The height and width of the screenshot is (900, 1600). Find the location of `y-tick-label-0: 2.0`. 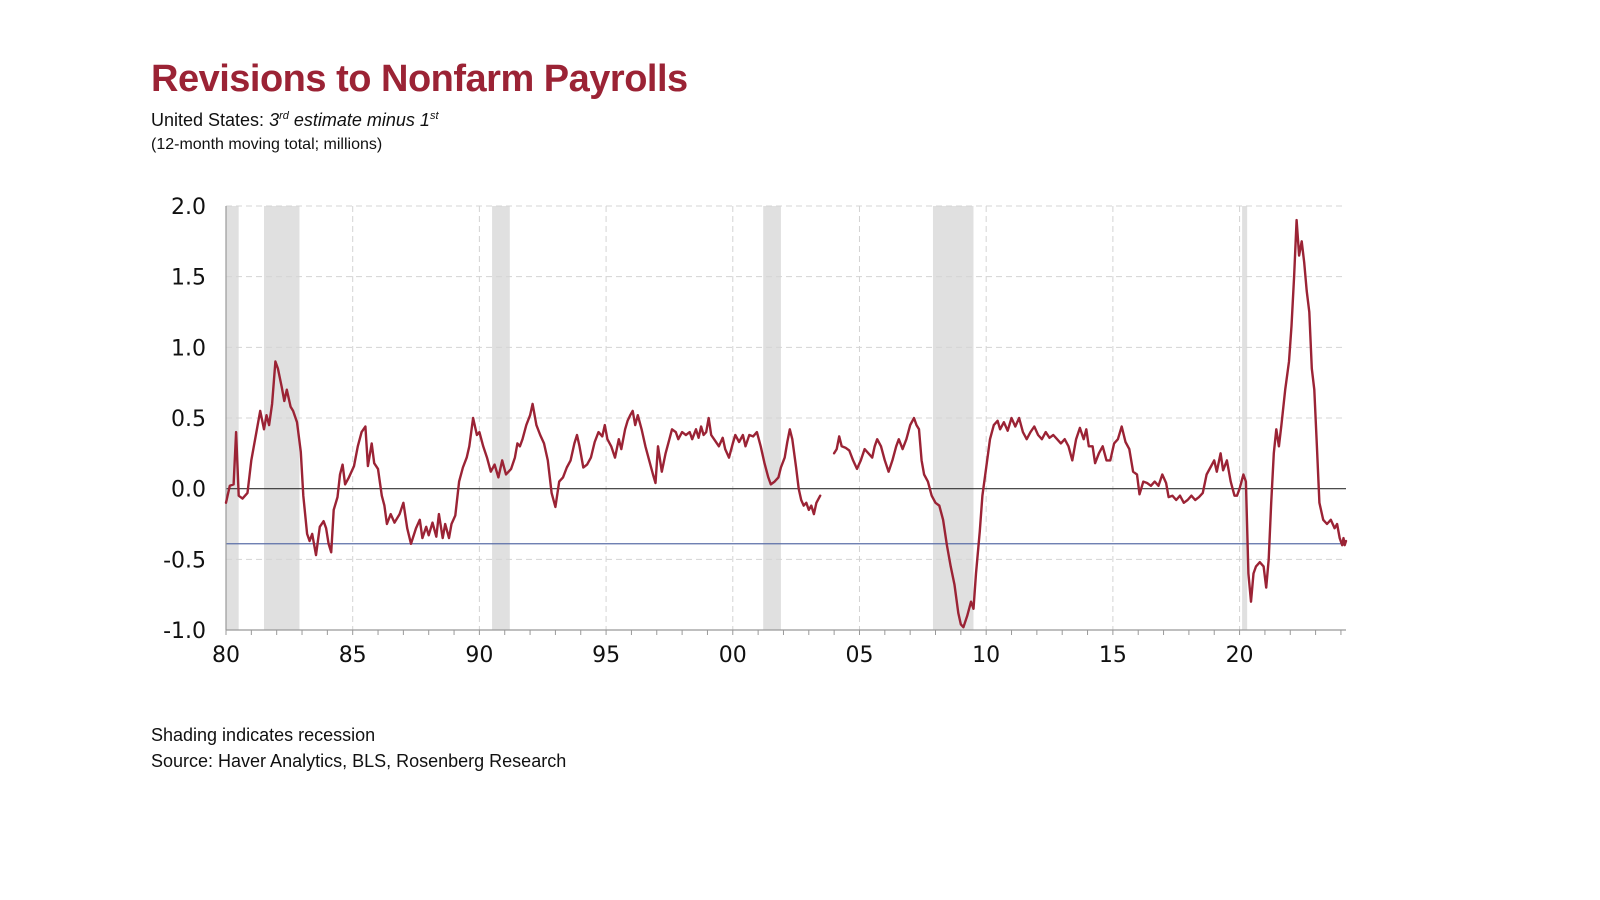

y-tick-label-0: 2.0 is located at coordinates (188, 207).